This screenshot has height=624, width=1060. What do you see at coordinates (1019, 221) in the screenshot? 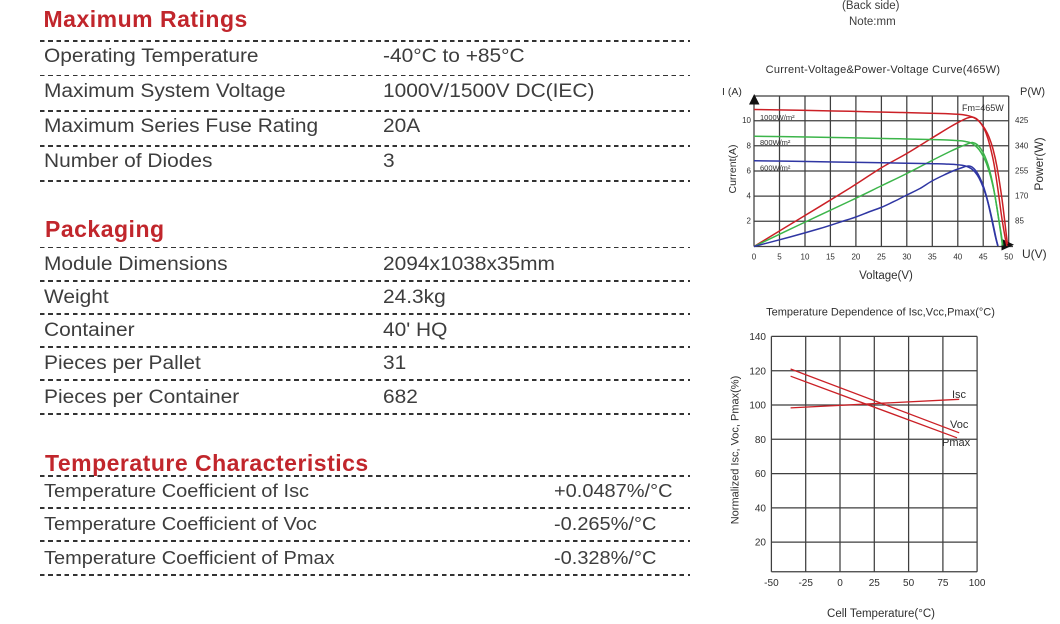
I see `svg-text: 85` at bounding box center [1019, 221].